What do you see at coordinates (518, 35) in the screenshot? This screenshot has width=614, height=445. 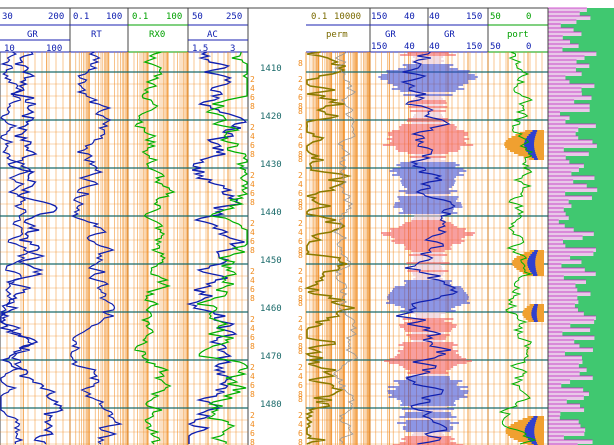 I see `port-track-title: port` at bounding box center [518, 35].